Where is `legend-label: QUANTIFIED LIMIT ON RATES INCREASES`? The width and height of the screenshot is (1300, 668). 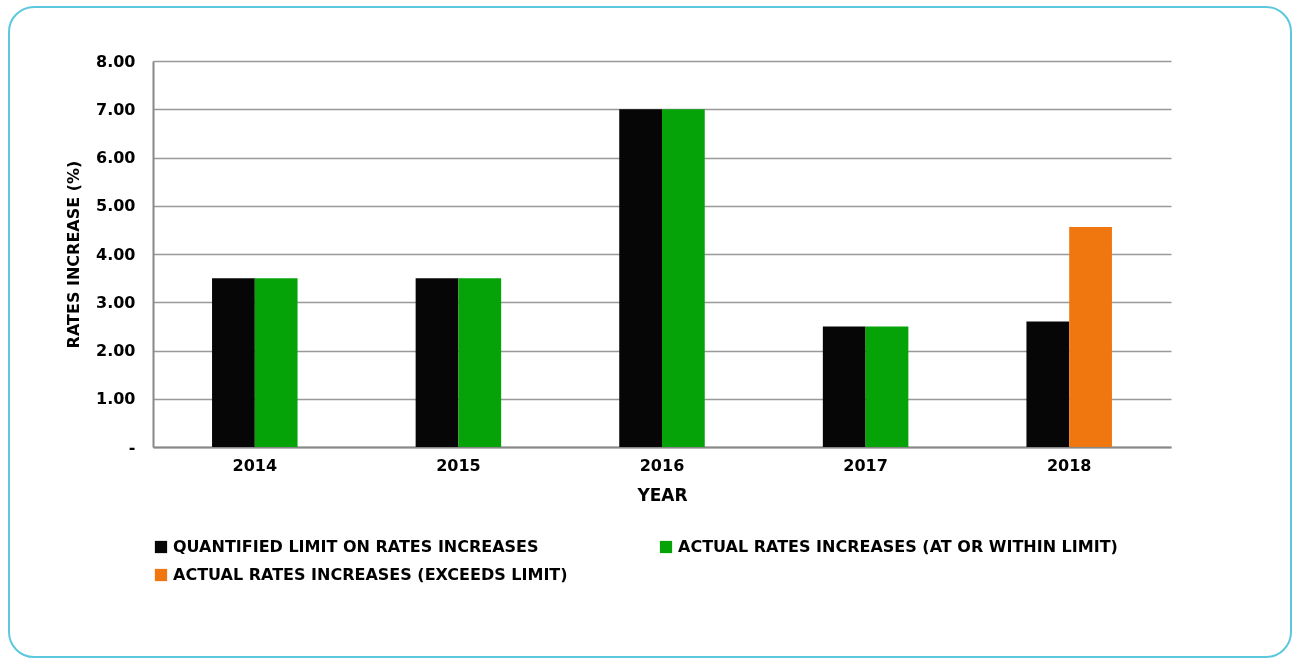 legend-label: QUANTIFIED LIMIT ON RATES INCREASES is located at coordinates (356, 546).